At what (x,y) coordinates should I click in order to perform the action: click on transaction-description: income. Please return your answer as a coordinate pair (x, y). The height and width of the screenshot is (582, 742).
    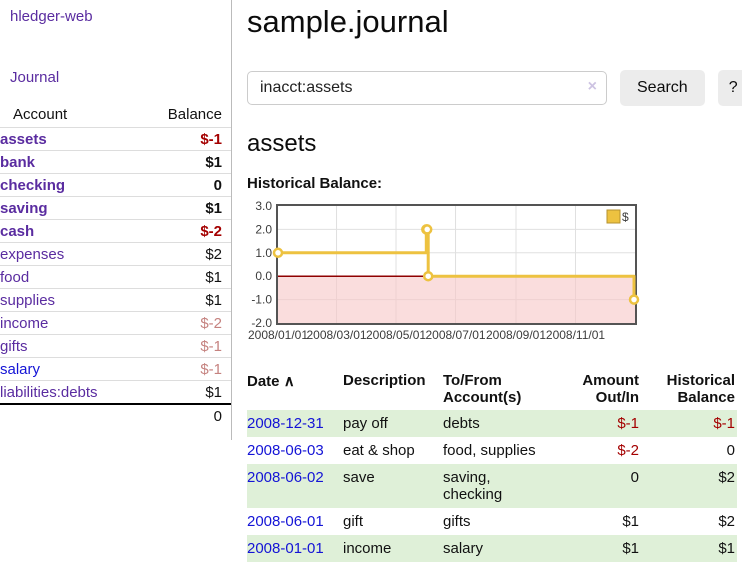
    Looking at the image, I should click on (367, 548).